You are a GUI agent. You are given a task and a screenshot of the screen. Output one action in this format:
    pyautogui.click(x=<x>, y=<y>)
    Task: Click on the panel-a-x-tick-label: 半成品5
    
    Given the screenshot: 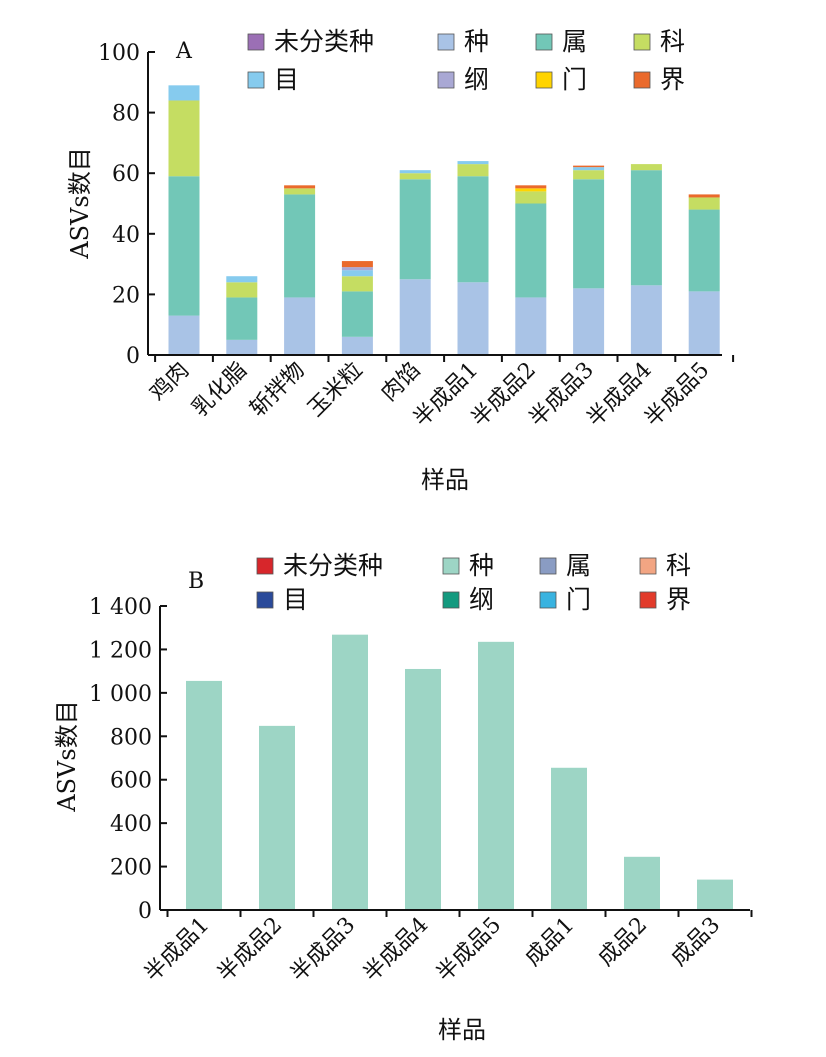 What is the action you would take?
    pyautogui.click(x=677, y=395)
    